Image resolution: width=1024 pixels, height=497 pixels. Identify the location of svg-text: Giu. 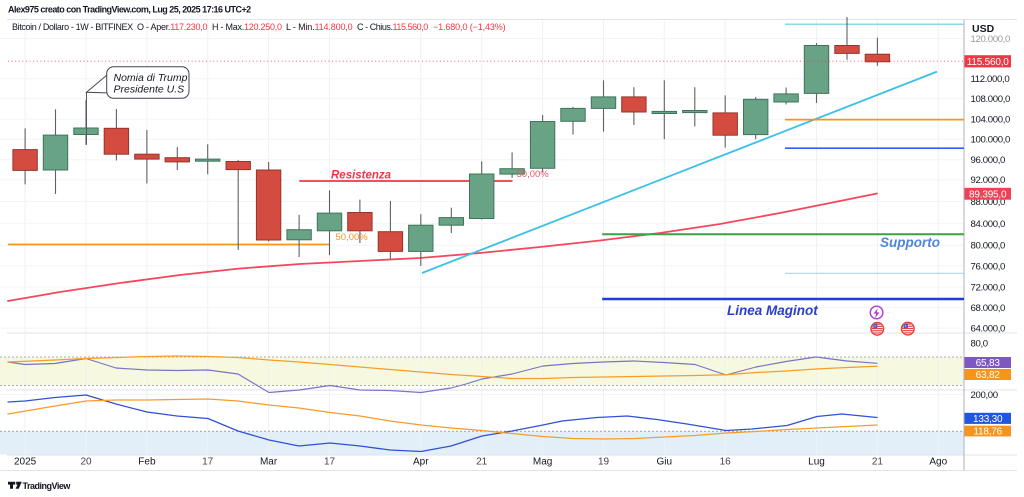
(665, 462).